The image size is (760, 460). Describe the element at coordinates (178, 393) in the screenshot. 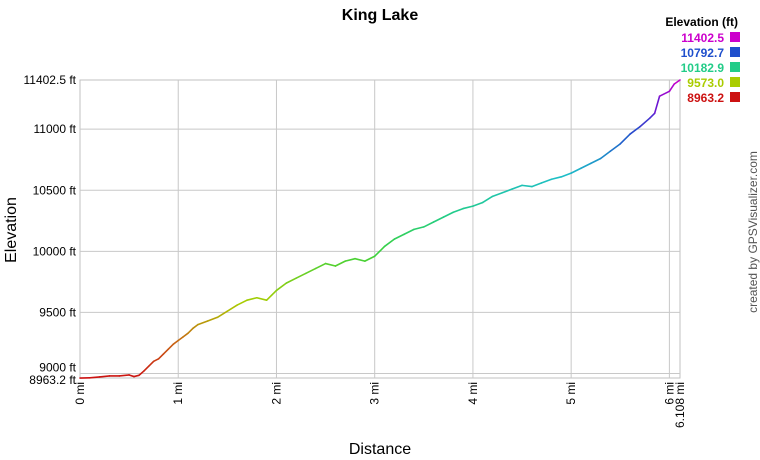

I see `x-tick-label: 1 mi` at that location.